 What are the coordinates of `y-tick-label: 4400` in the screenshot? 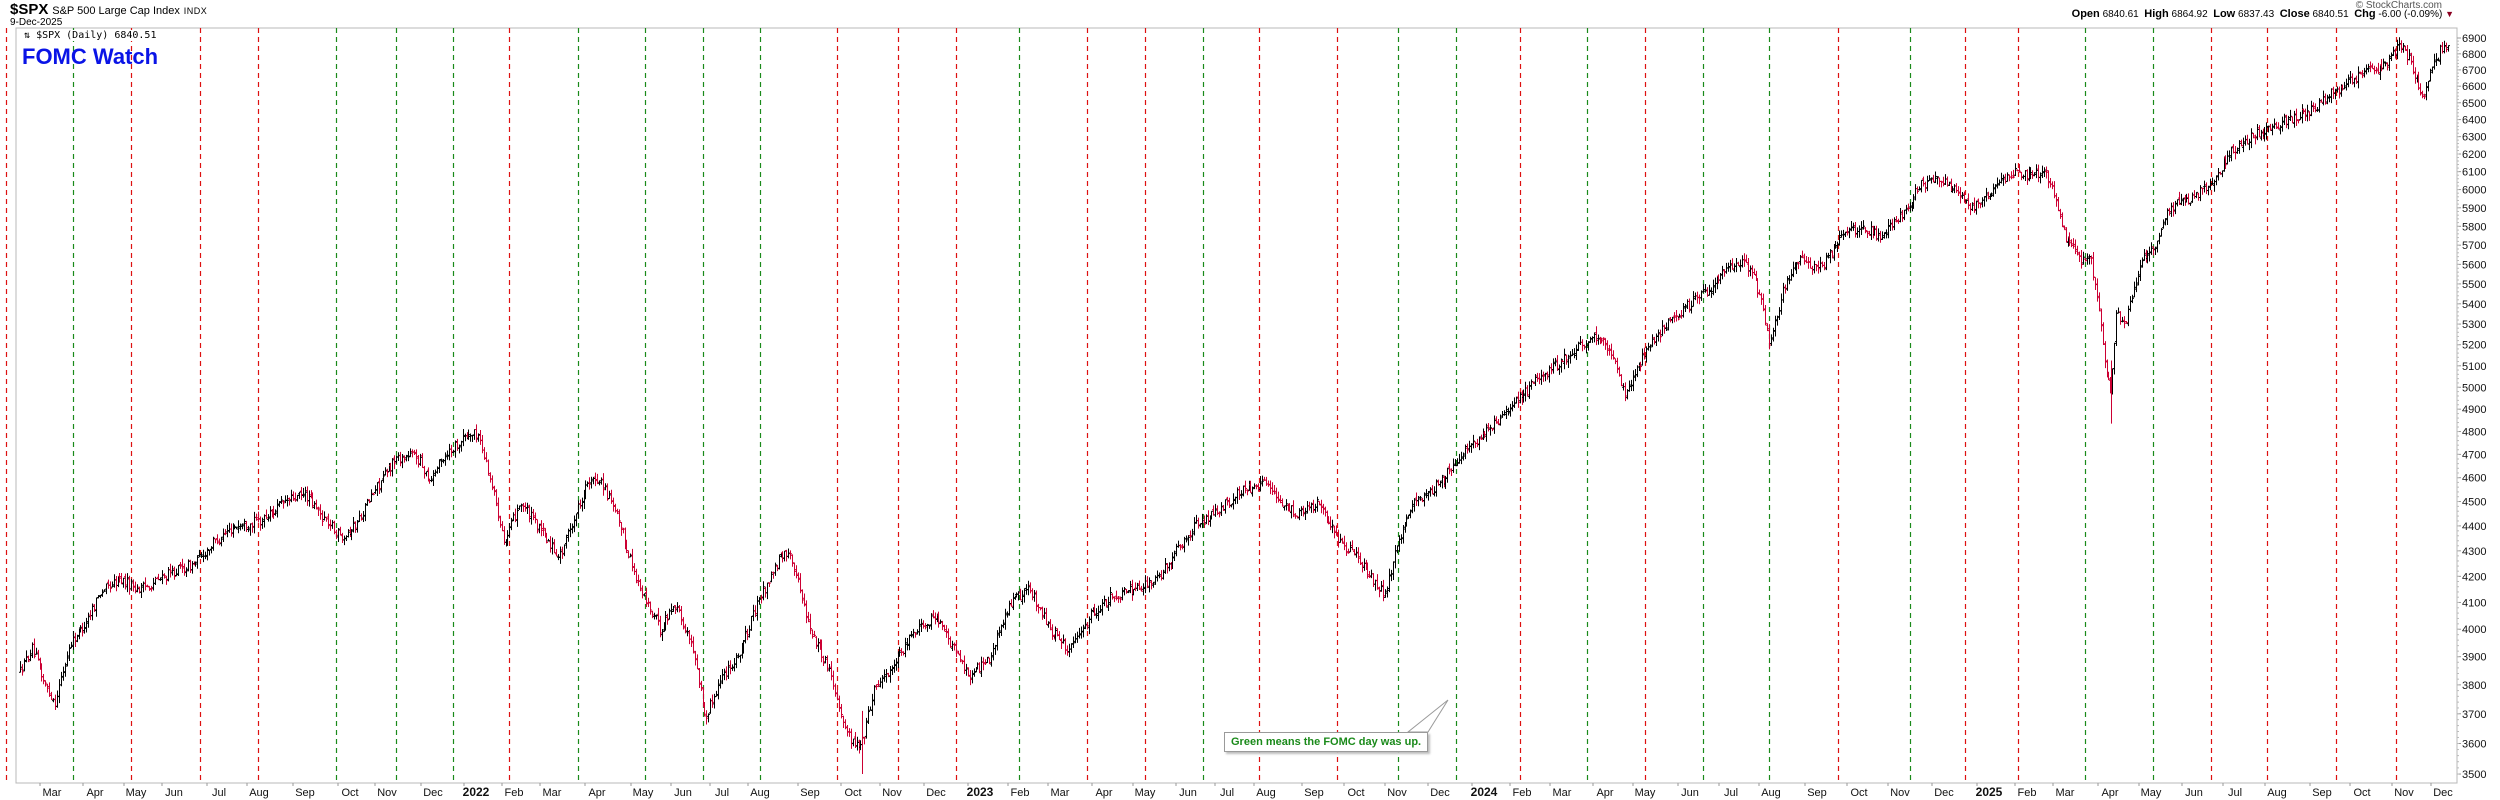 It's located at (2474, 527).